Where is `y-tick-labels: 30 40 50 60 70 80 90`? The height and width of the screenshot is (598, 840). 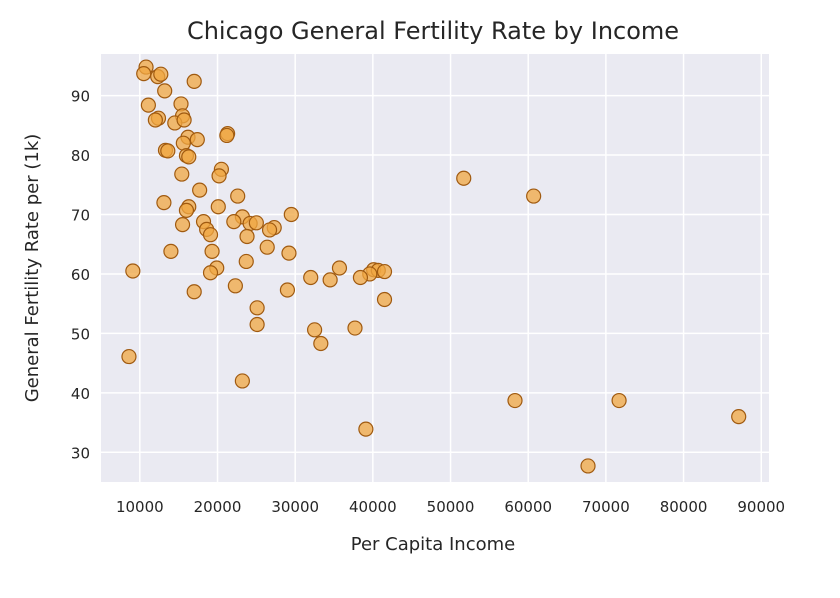 y-tick-labels: 30 40 50 60 70 80 90 is located at coordinates (80, 275).